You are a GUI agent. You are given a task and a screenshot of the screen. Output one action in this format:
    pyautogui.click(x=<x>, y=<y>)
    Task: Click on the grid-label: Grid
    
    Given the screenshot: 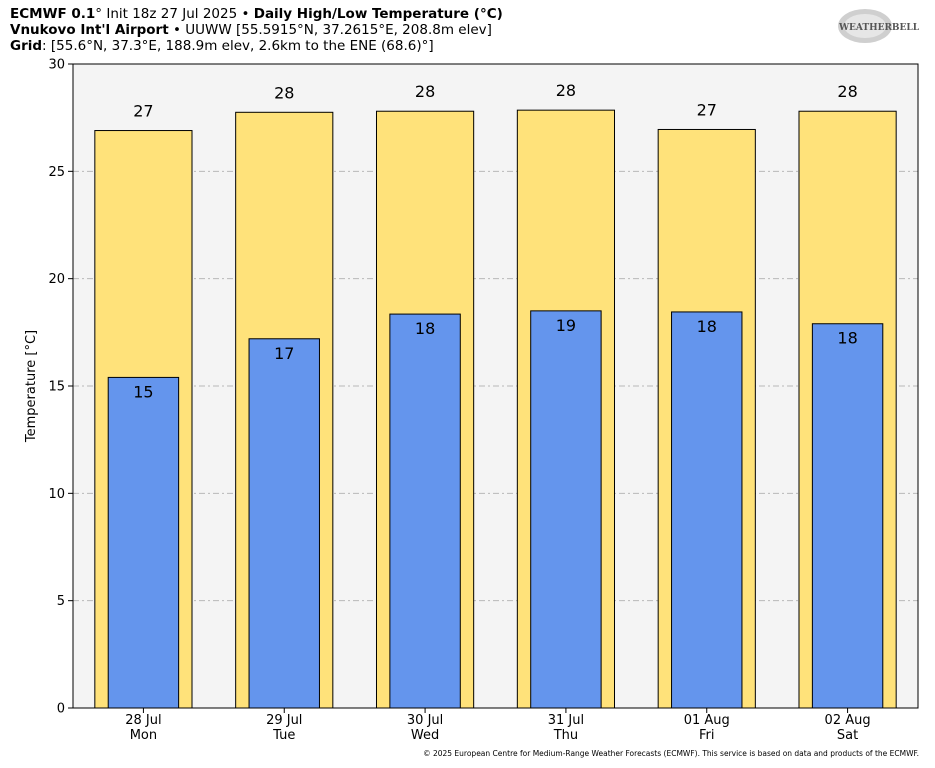 What is the action you would take?
    pyautogui.click(x=26, y=46)
    